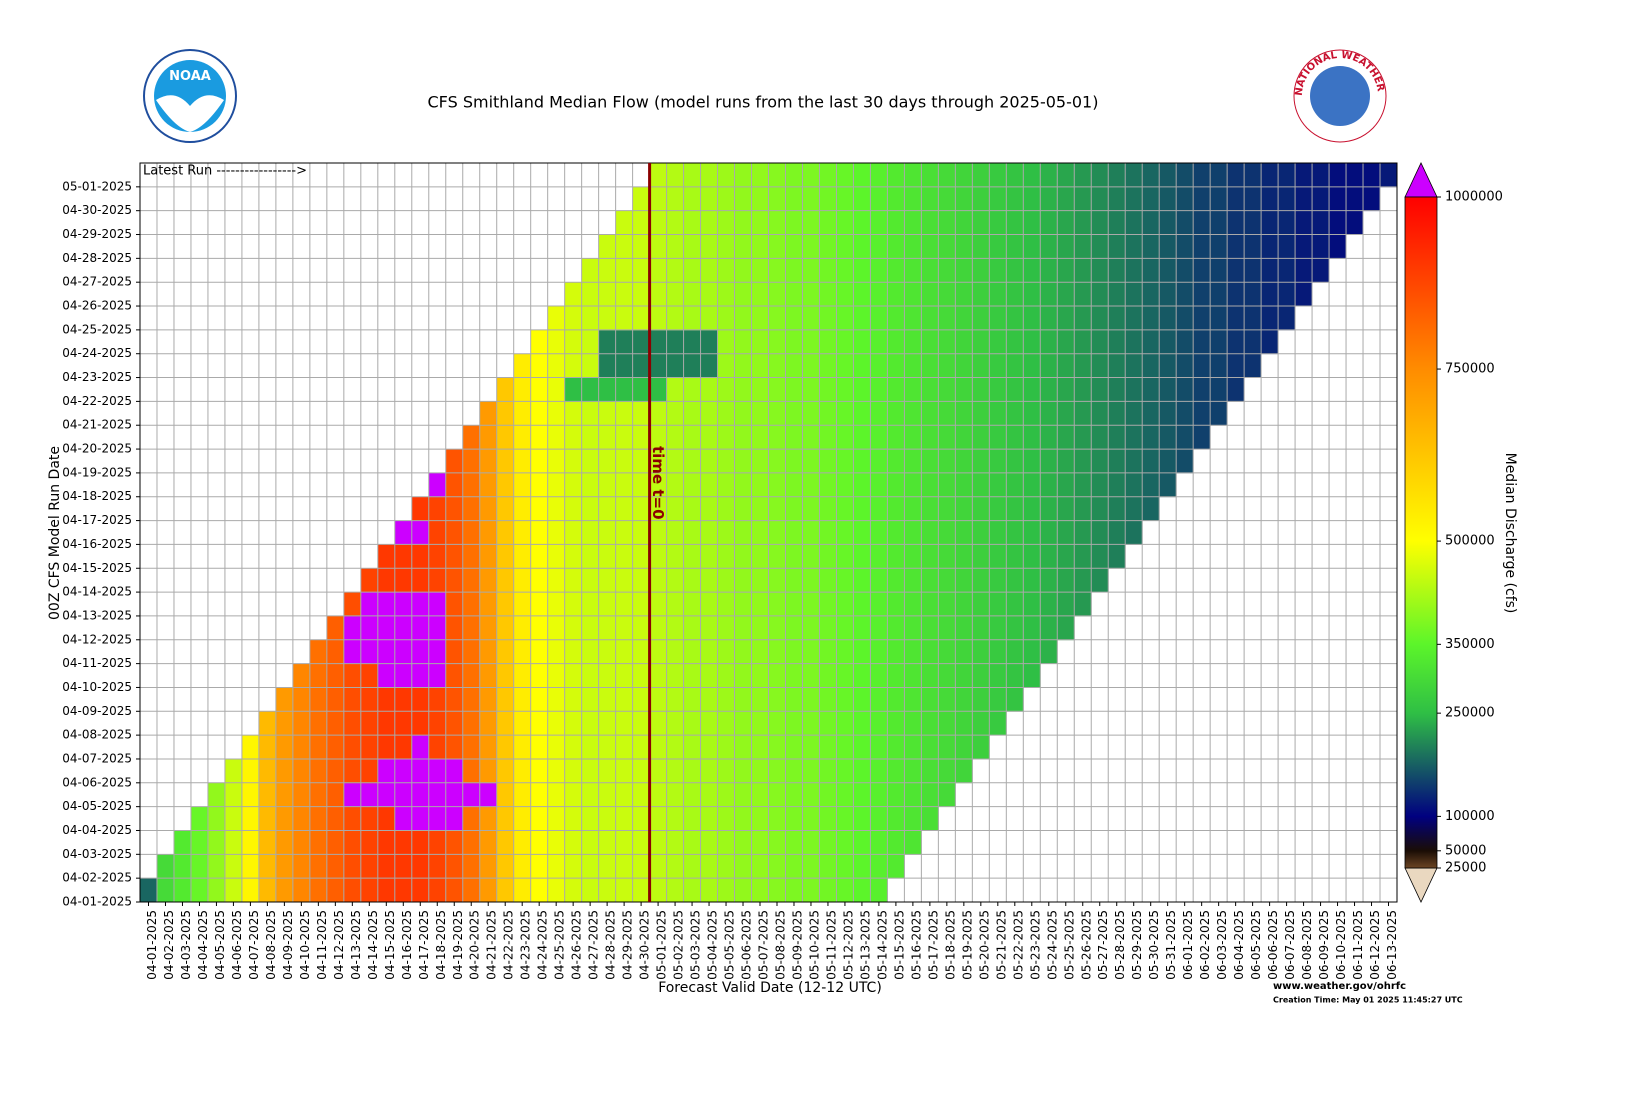  What do you see at coordinates (373, 945) in the screenshot?
I see `x-tick-label: 04-14-2025` at bounding box center [373, 945].